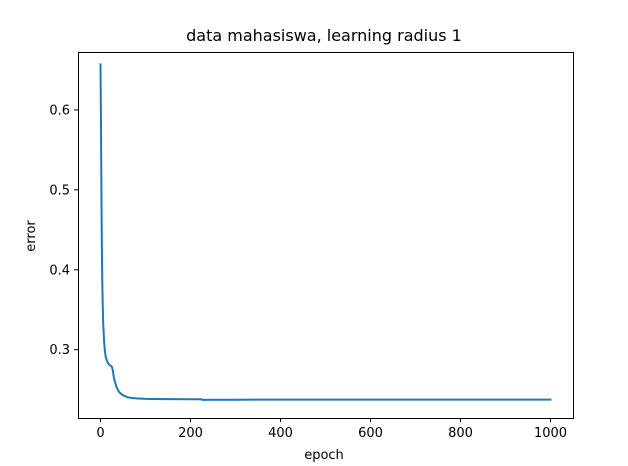 The width and height of the screenshot is (628, 466). I want to click on x-axis-ticks: 0 200 400 600 800 1000, so click(331, 429).